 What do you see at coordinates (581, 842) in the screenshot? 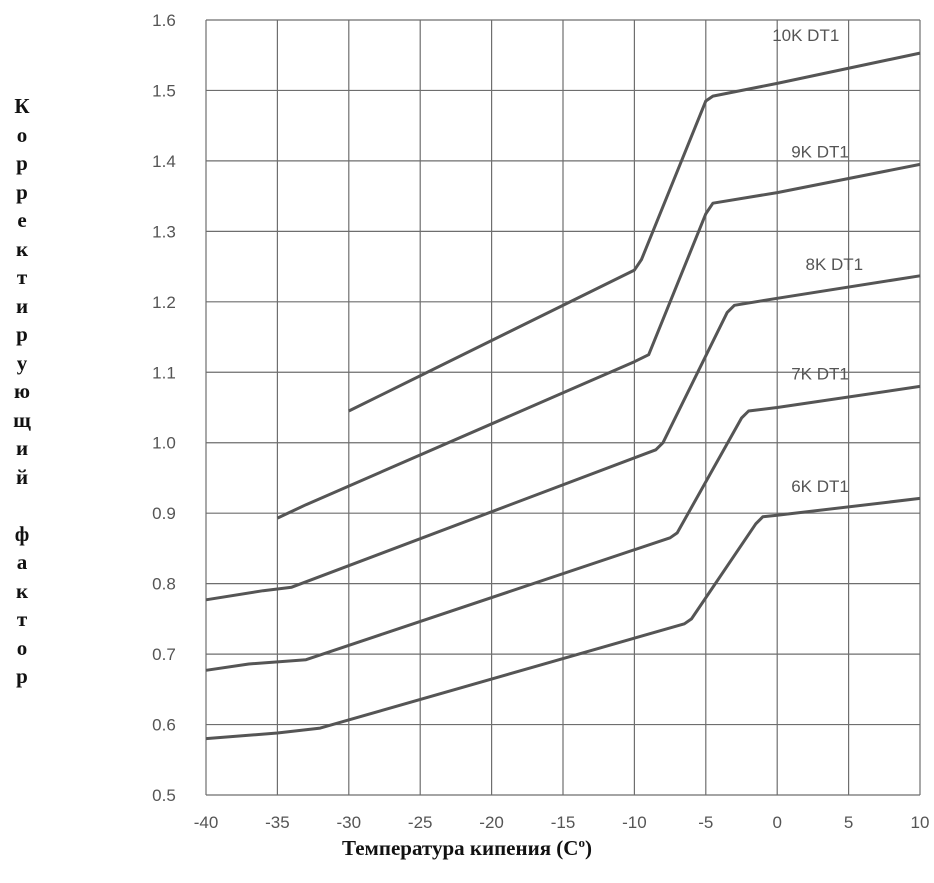
I see `x-axis-label-sup: o` at bounding box center [581, 842].